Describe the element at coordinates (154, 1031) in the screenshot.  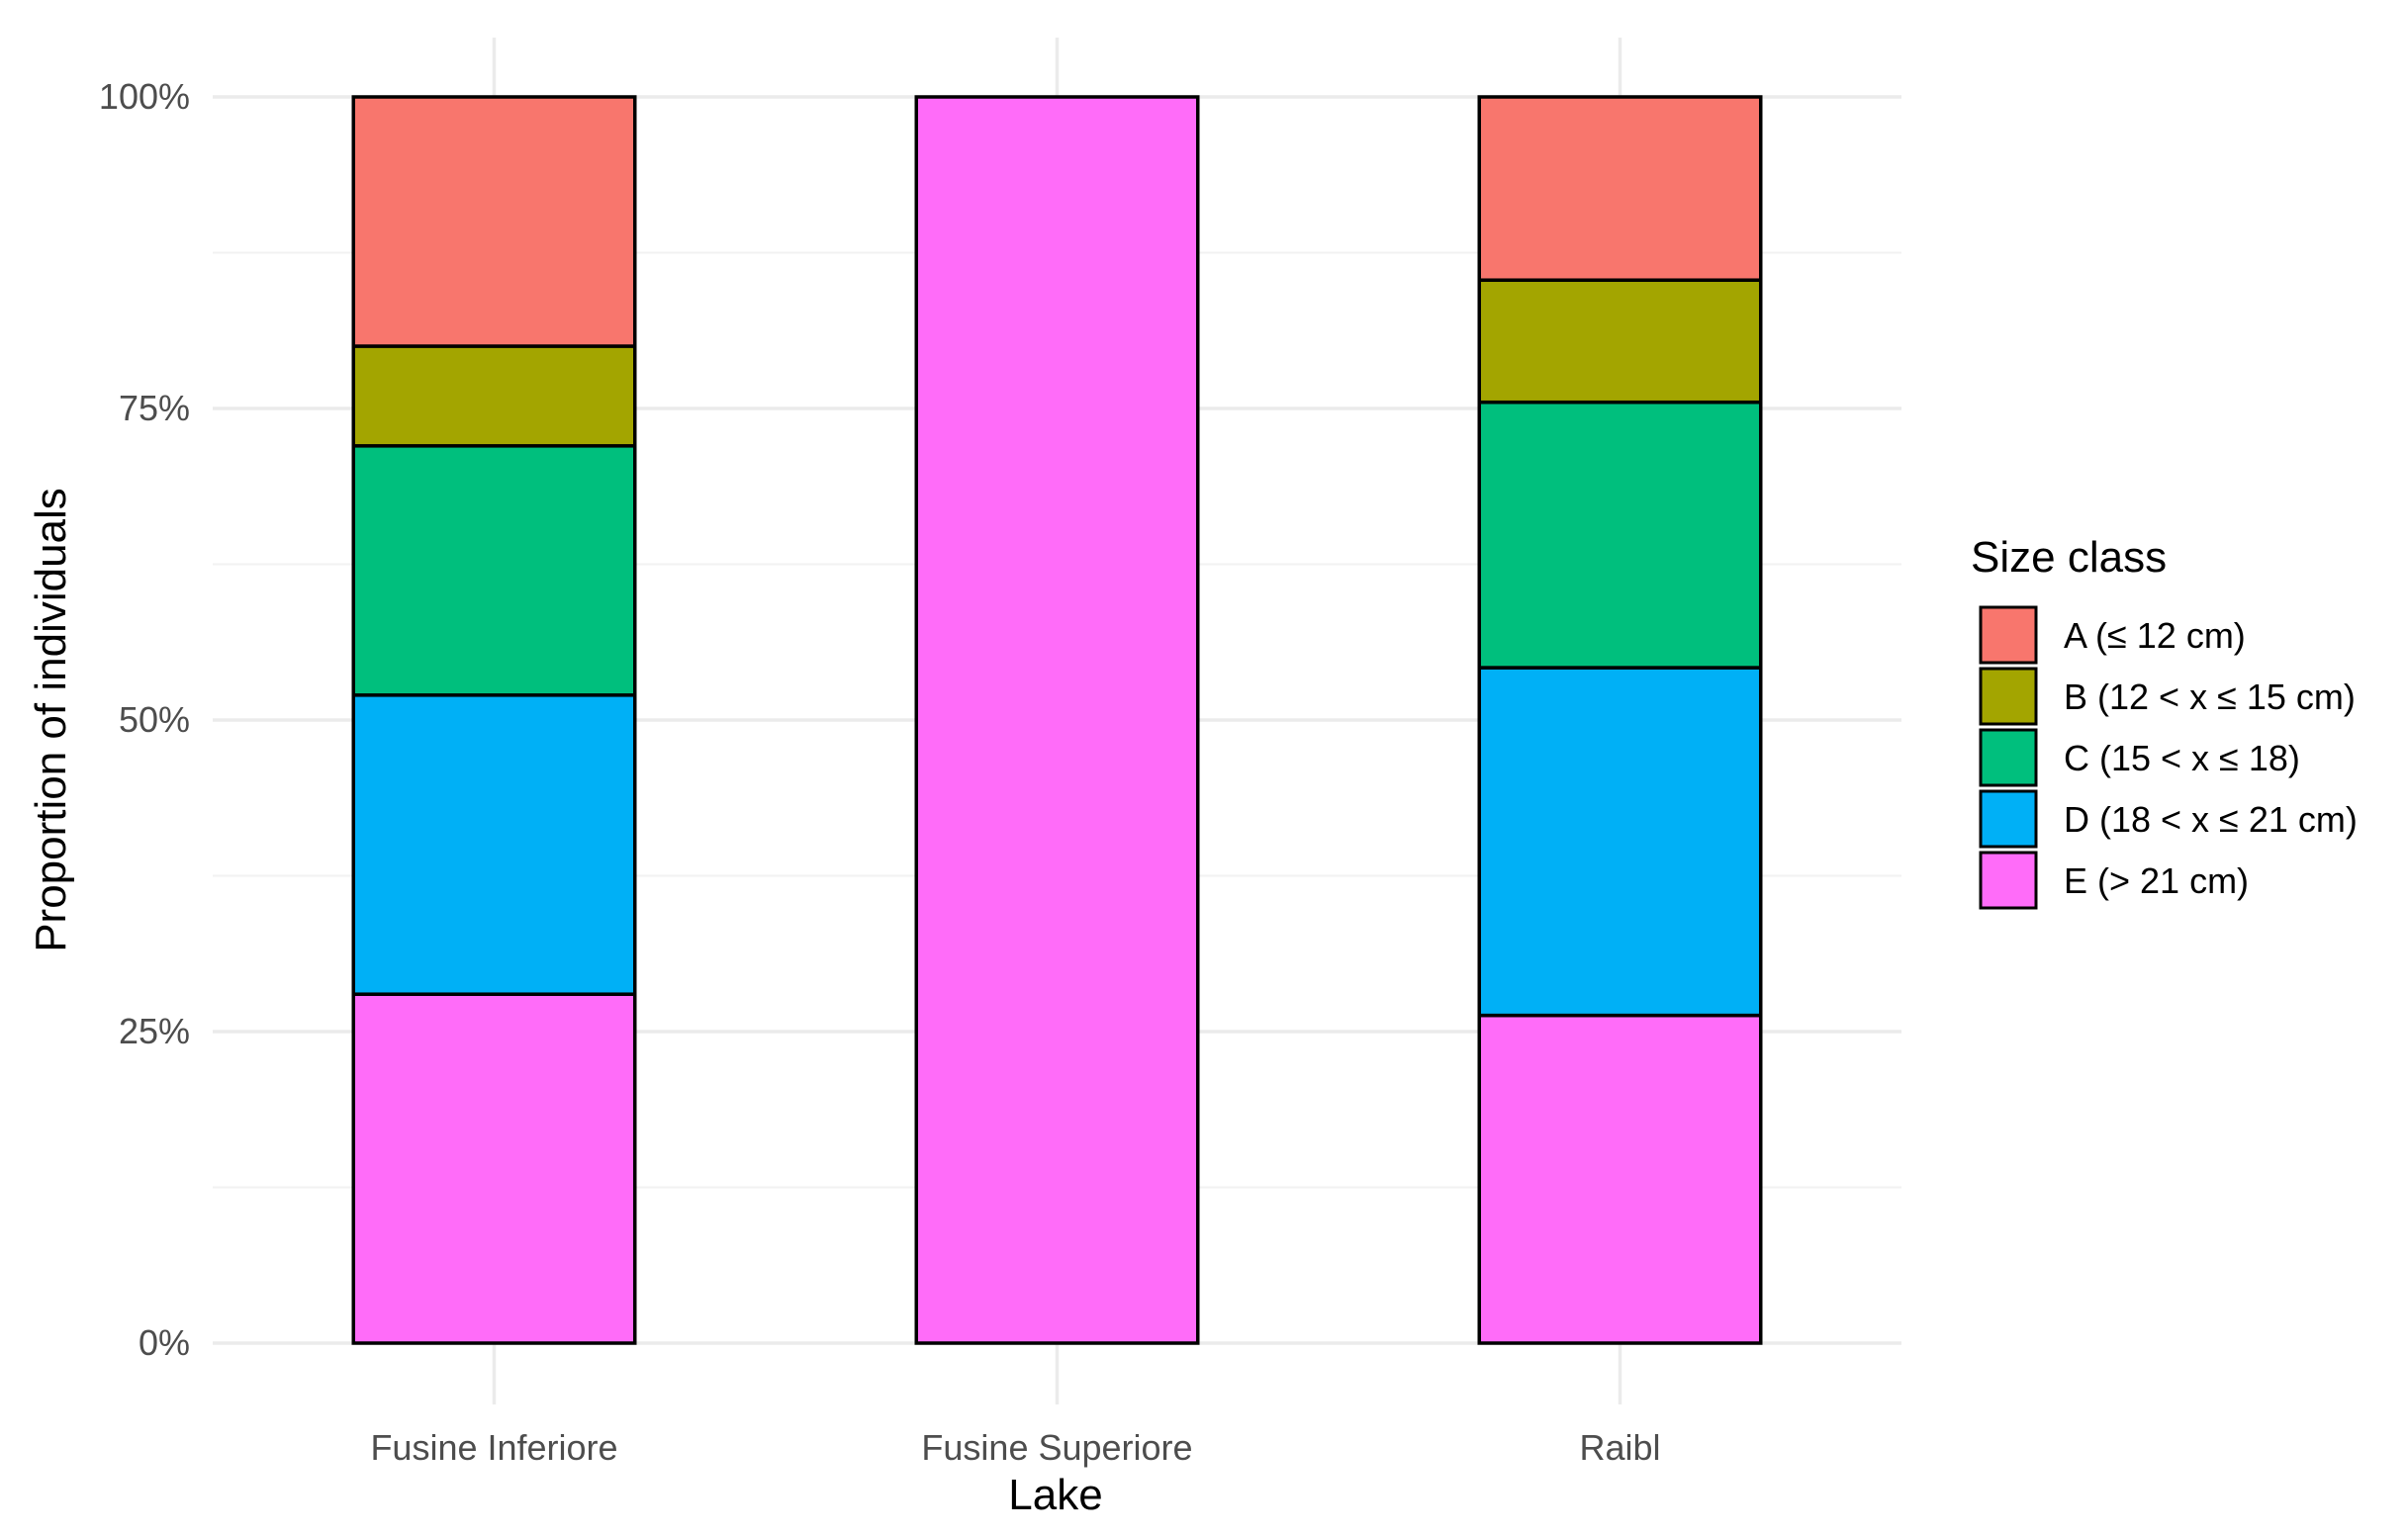
I see `y-tick-label: 25%` at that location.